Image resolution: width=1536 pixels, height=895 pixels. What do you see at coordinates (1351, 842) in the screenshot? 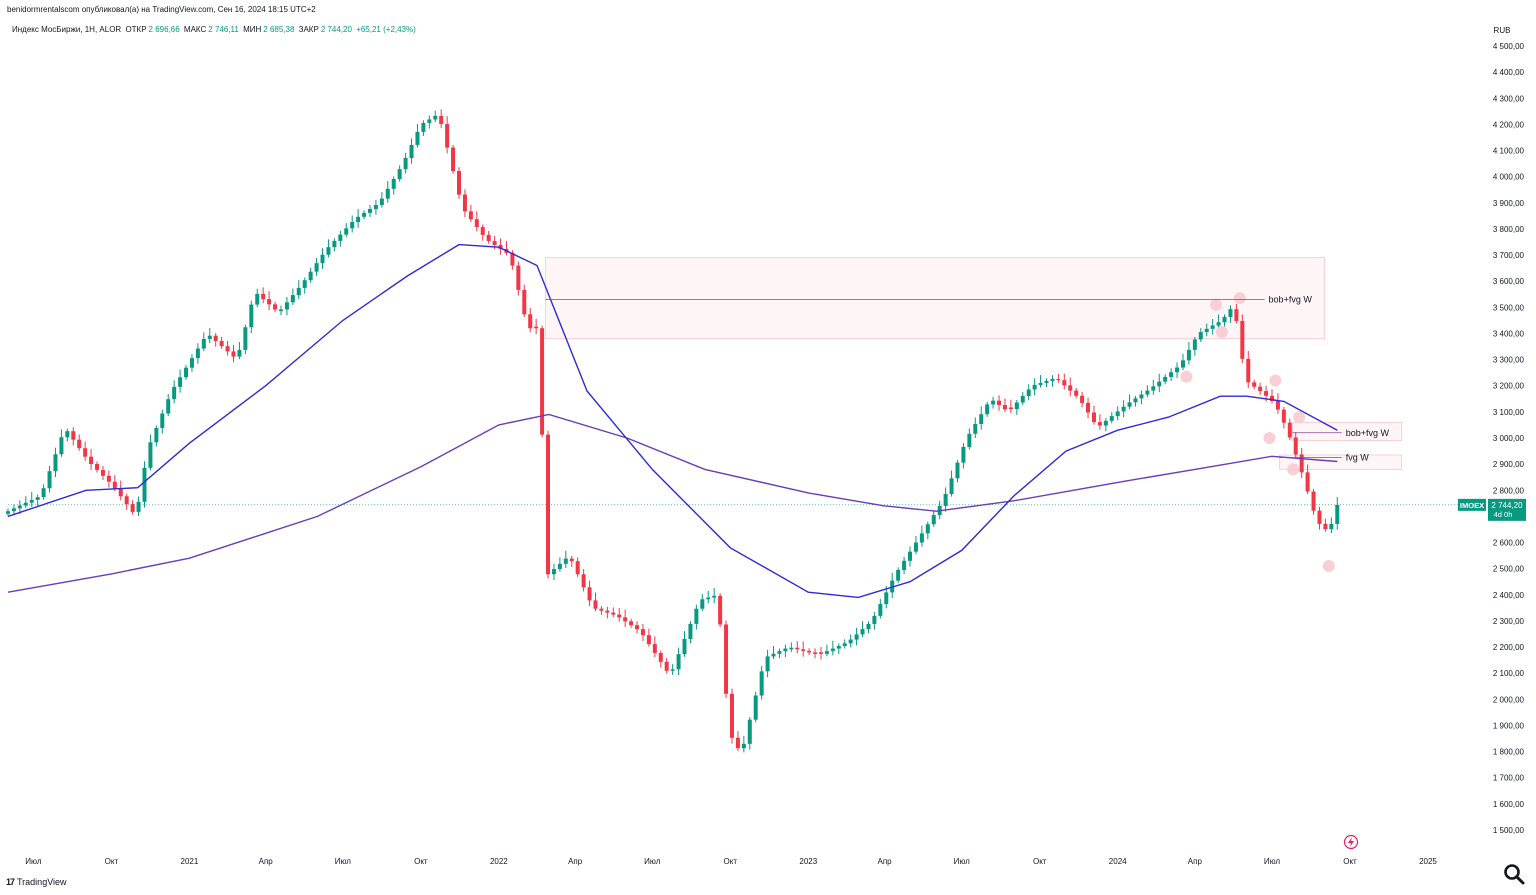
I see `lightning-icon` at bounding box center [1351, 842].